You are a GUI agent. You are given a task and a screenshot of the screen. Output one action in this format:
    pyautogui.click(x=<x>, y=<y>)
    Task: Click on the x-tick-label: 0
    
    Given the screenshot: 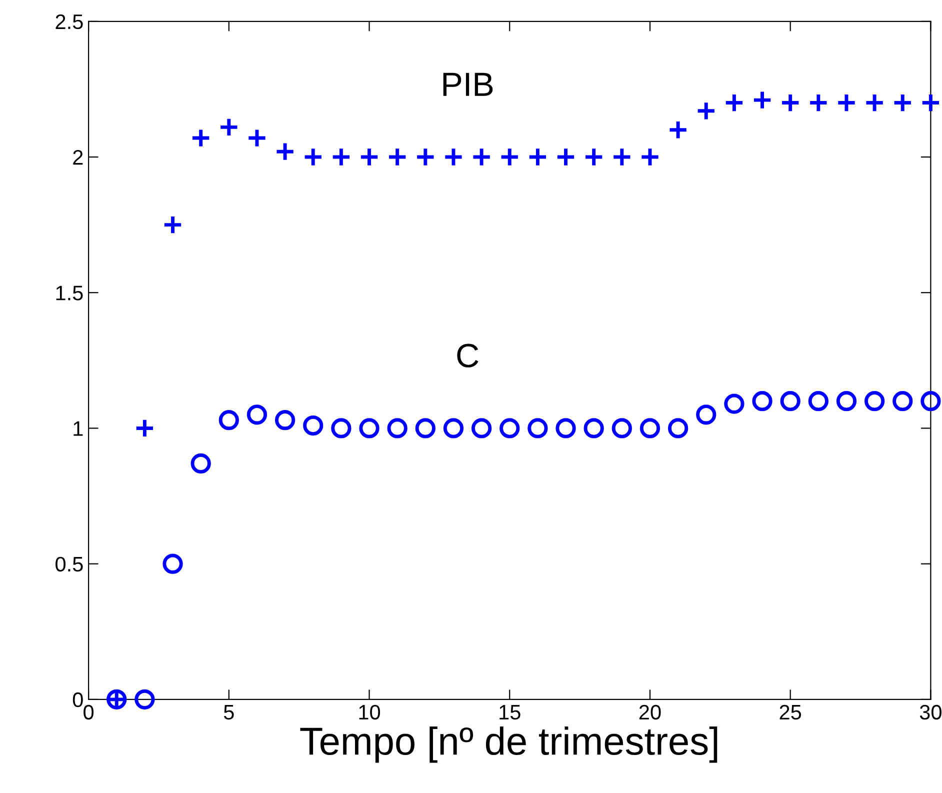 What is the action you would take?
    pyautogui.click(x=89, y=712)
    